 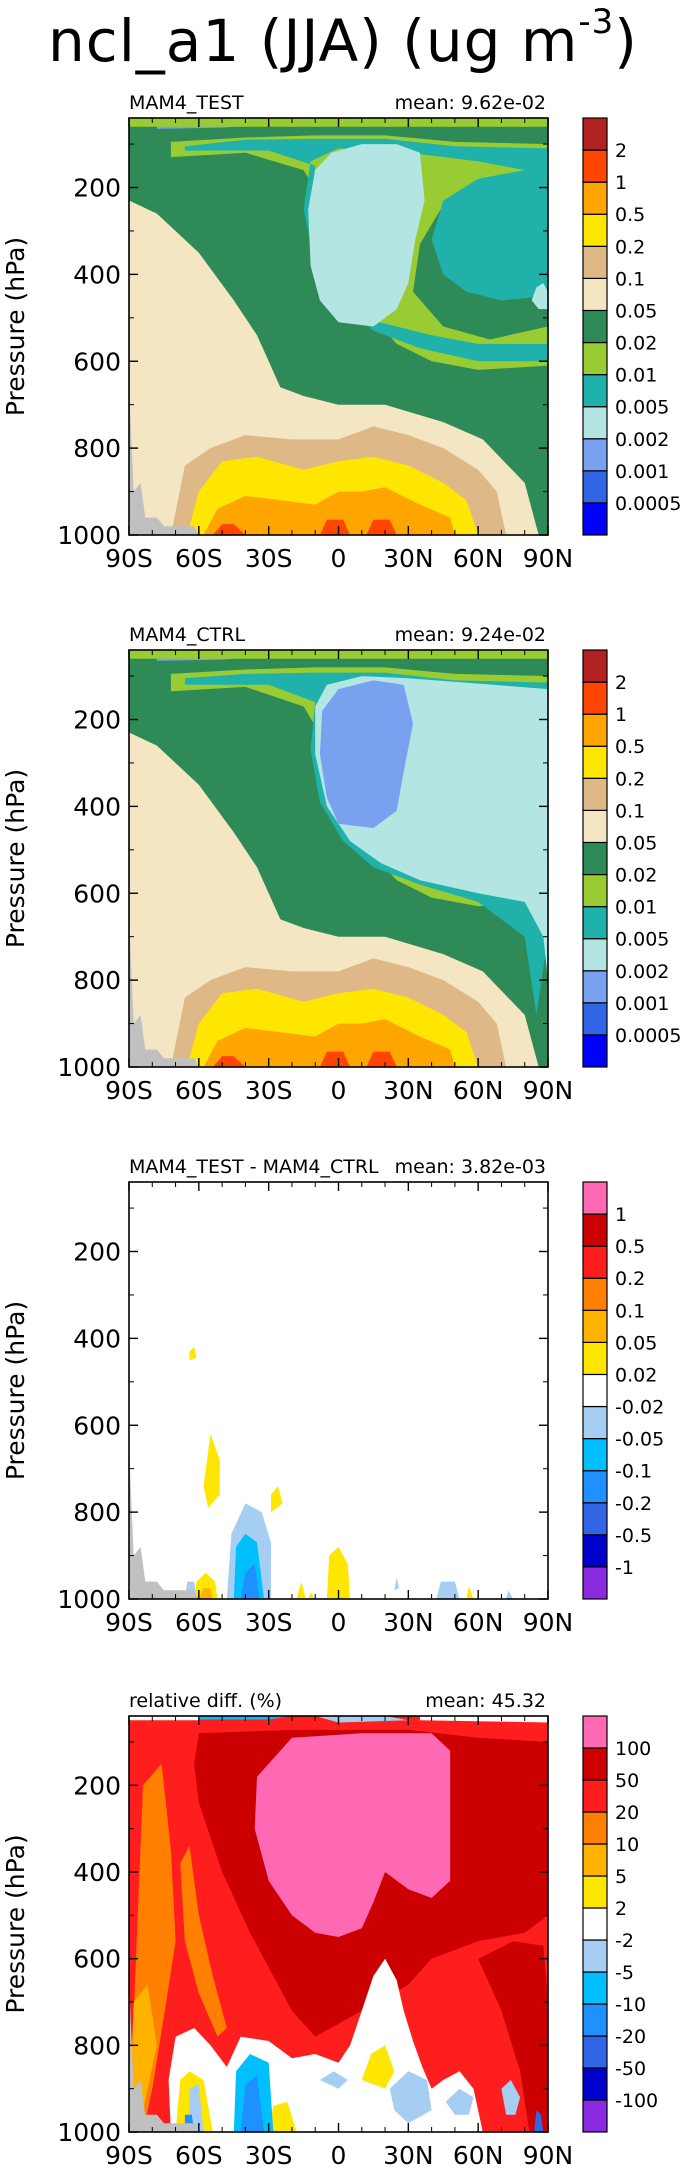 I want to click on colorbar-label: 0.0005, so click(x=648, y=1036).